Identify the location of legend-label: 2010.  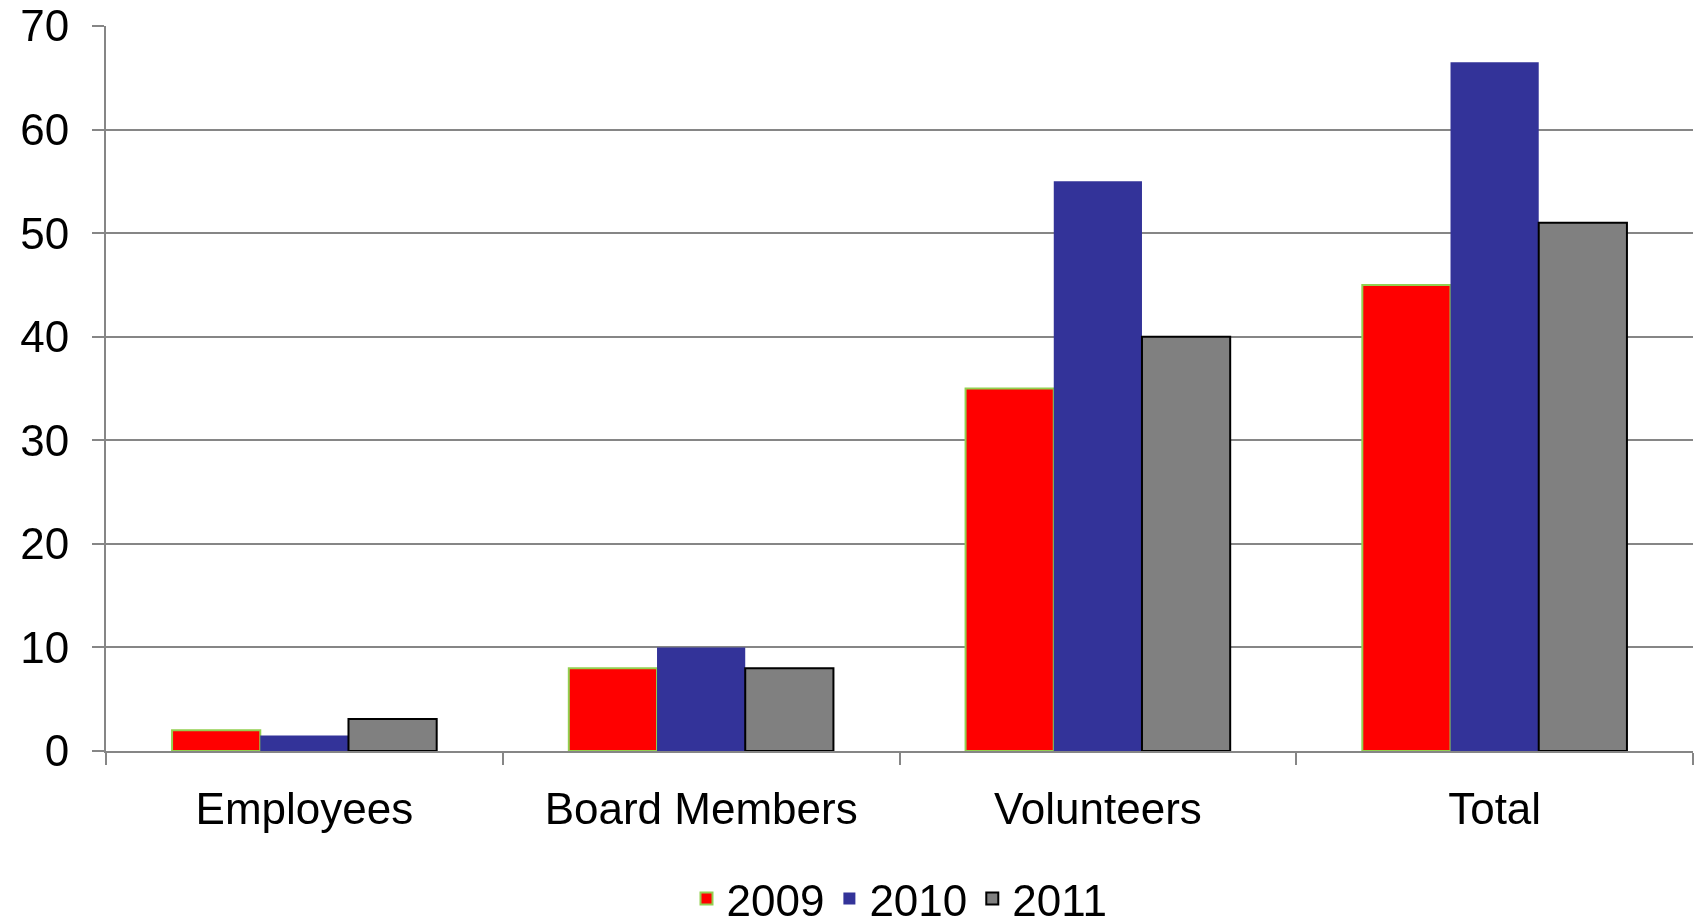
(918, 898).